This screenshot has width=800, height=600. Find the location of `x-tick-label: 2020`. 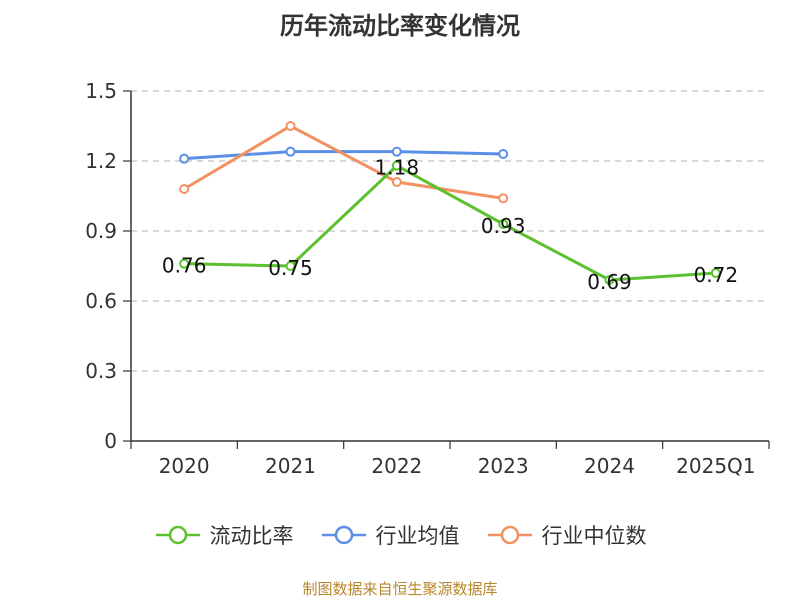

x-tick-label: 2020 is located at coordinates (184, 466).